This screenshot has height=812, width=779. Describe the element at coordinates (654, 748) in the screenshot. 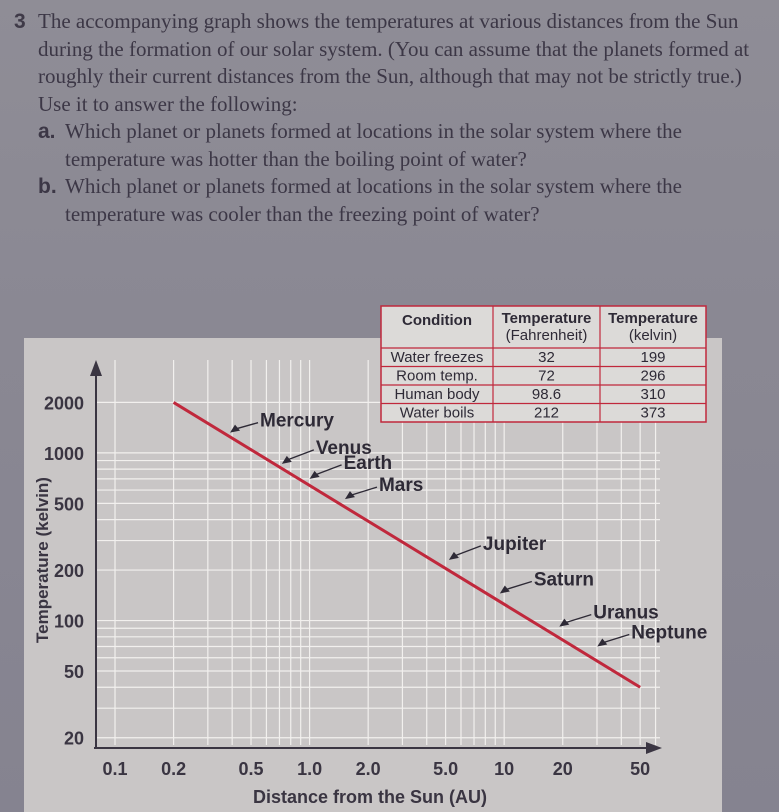

I see `x-axis-arrow` at that location.